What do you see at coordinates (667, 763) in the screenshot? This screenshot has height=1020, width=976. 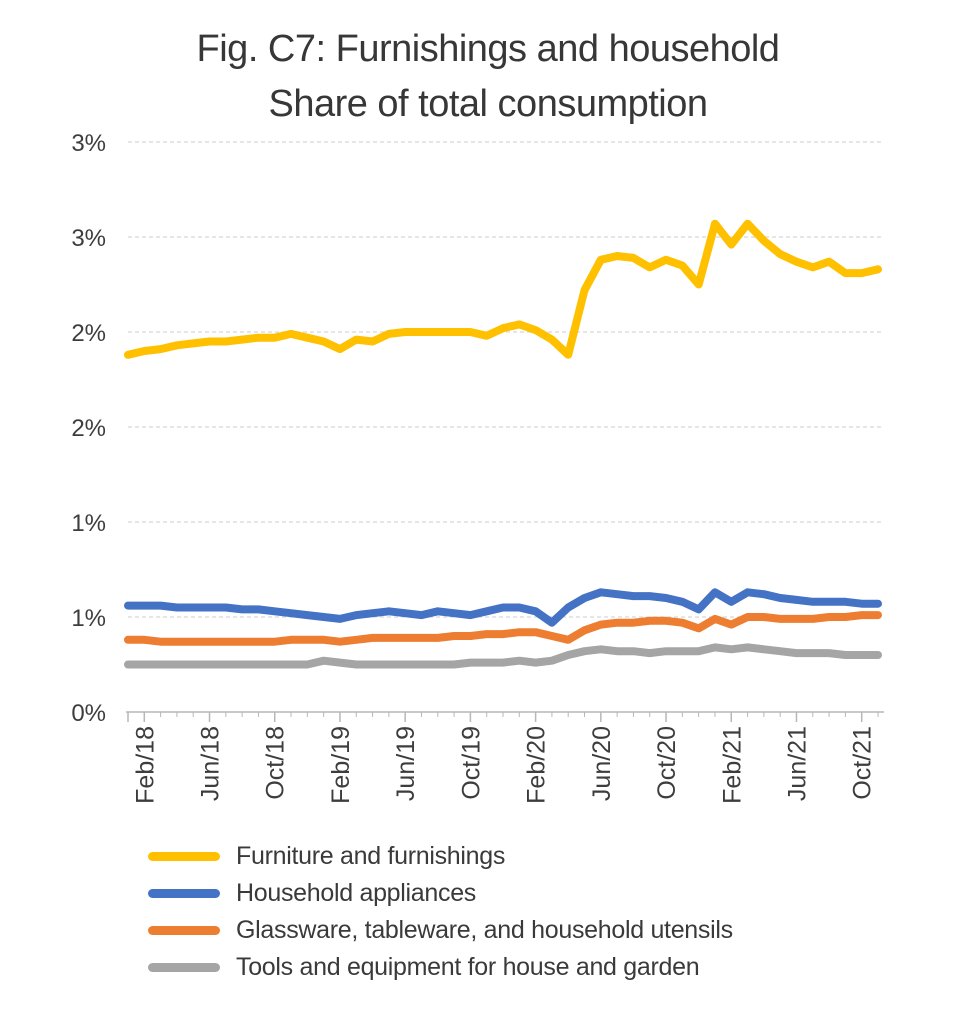 I see `x-tick-label: Oct/20` at bounding box center [667, 763].